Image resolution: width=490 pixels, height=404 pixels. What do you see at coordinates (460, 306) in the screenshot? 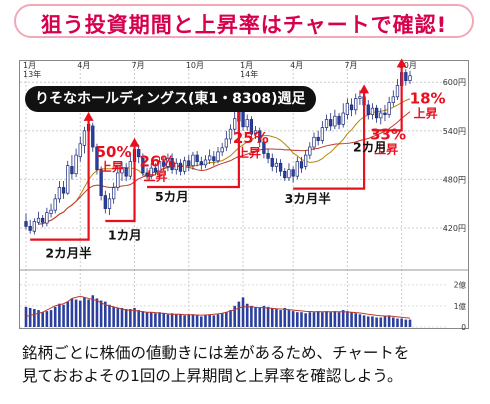
I see `volume-tick-label: 1億` at bounding box center [460, 306].